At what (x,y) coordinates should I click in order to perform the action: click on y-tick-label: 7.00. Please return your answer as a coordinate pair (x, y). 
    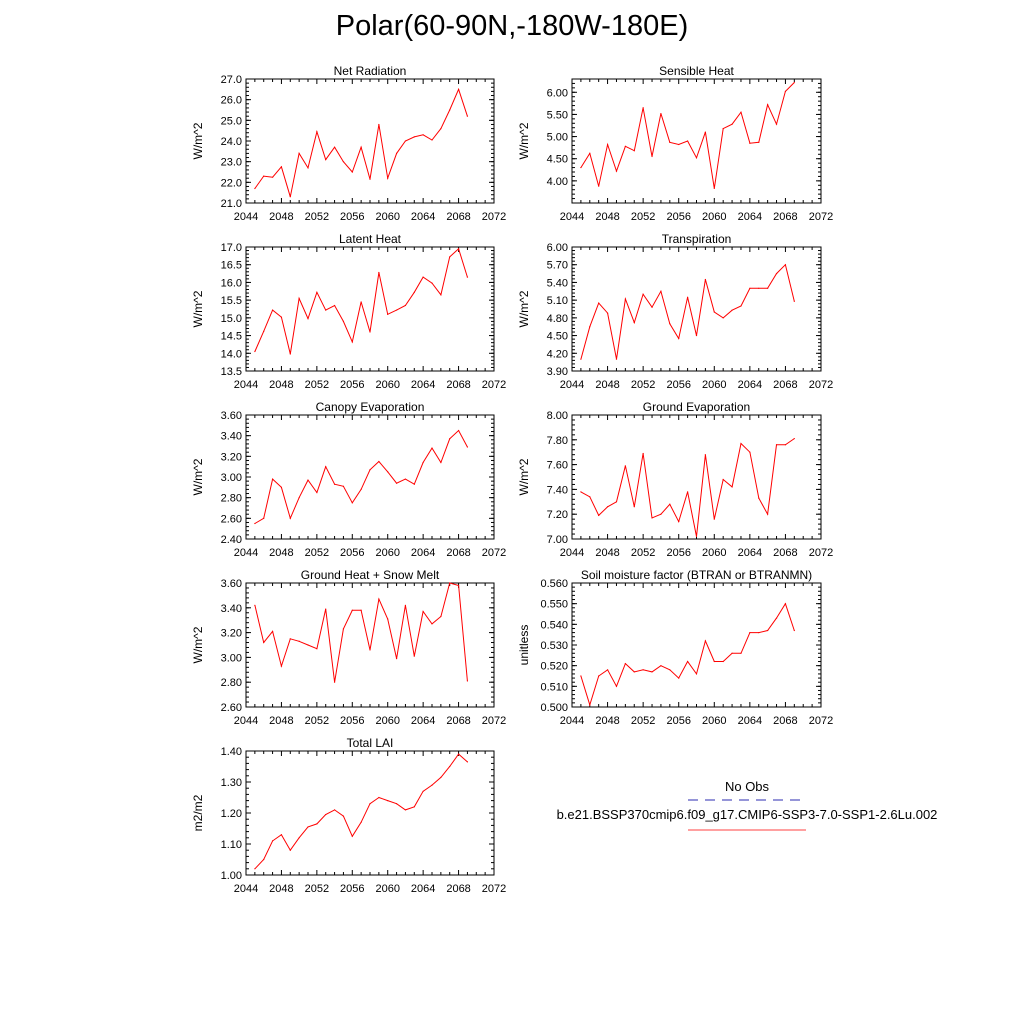
    Looking at the image, I should click on (557, 540).